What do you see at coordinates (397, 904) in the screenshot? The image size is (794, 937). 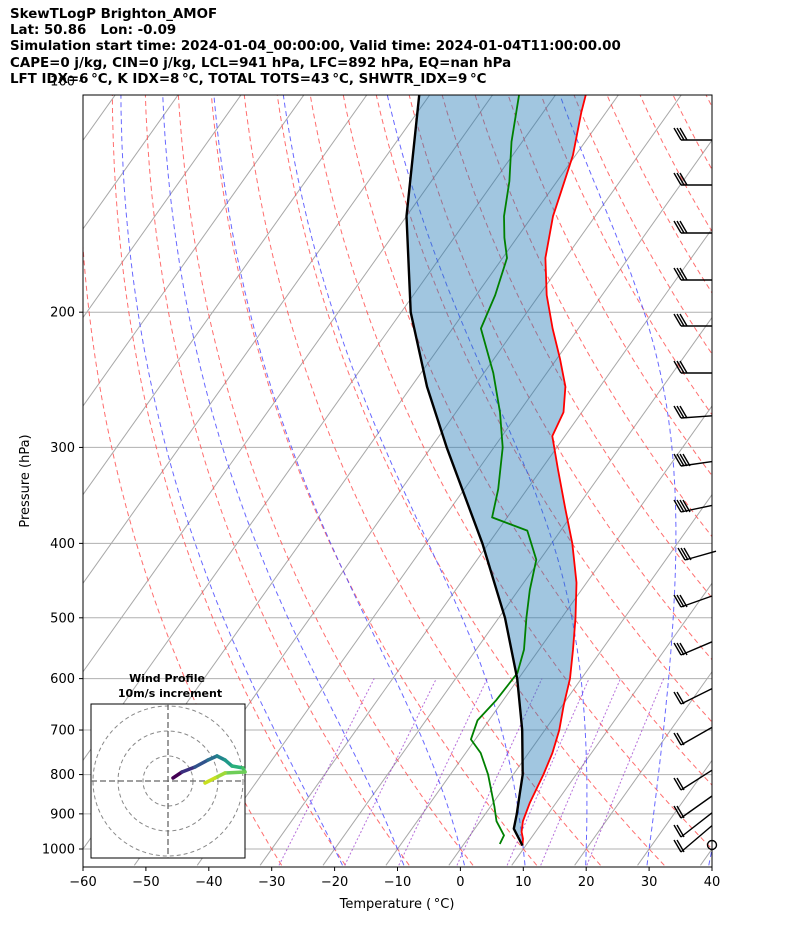 I see `x-axis-label: Temperature ( °C)` at bounding box center [397, 904].